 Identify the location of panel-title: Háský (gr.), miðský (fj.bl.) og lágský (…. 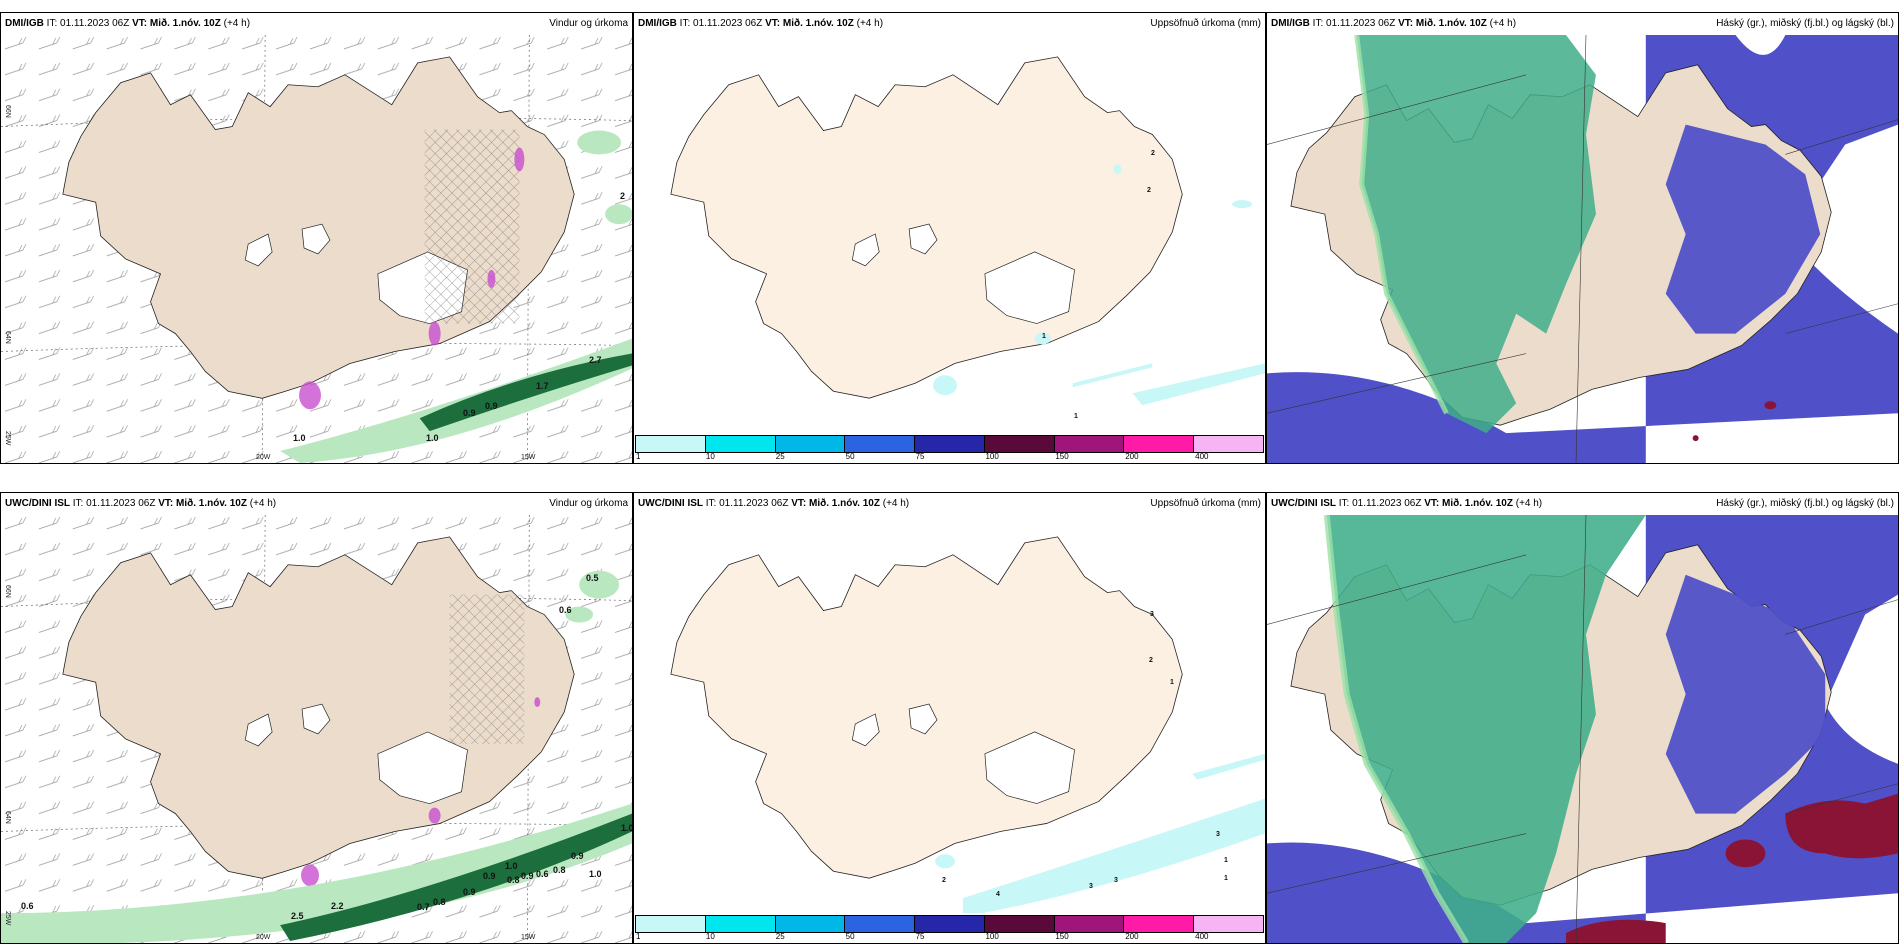
(1805, 503).